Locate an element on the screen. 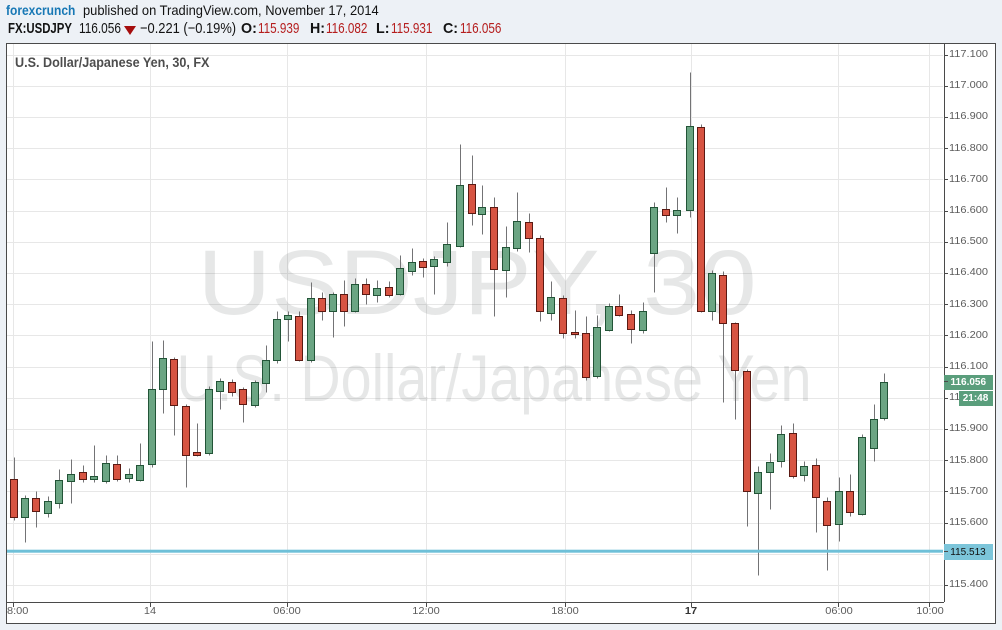 This screenshot has height=630, width=1002. svg-text: USDJPY, 30 is located at coordinates (477, 283).